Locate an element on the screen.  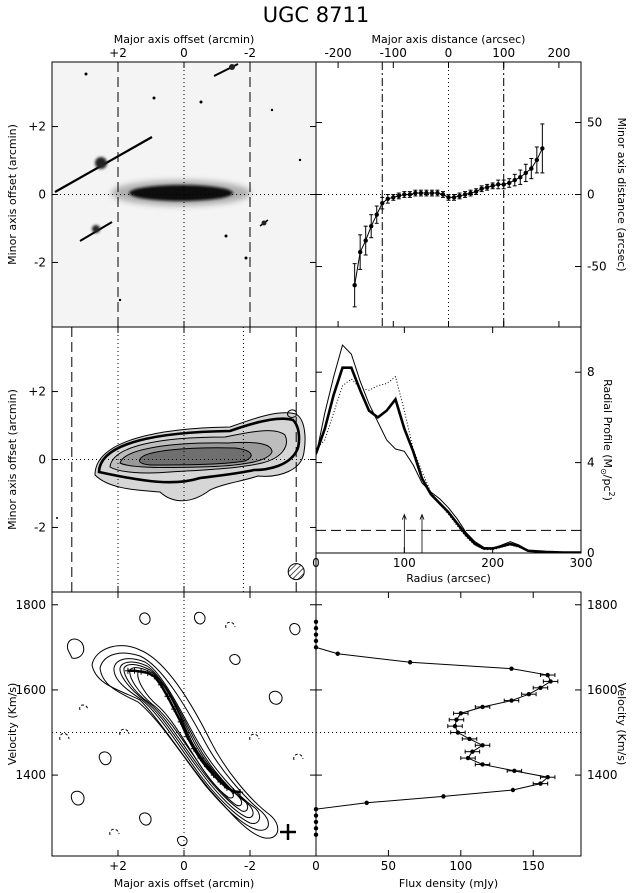
x-tick-label: 100 is located at coordinates (404, 563).